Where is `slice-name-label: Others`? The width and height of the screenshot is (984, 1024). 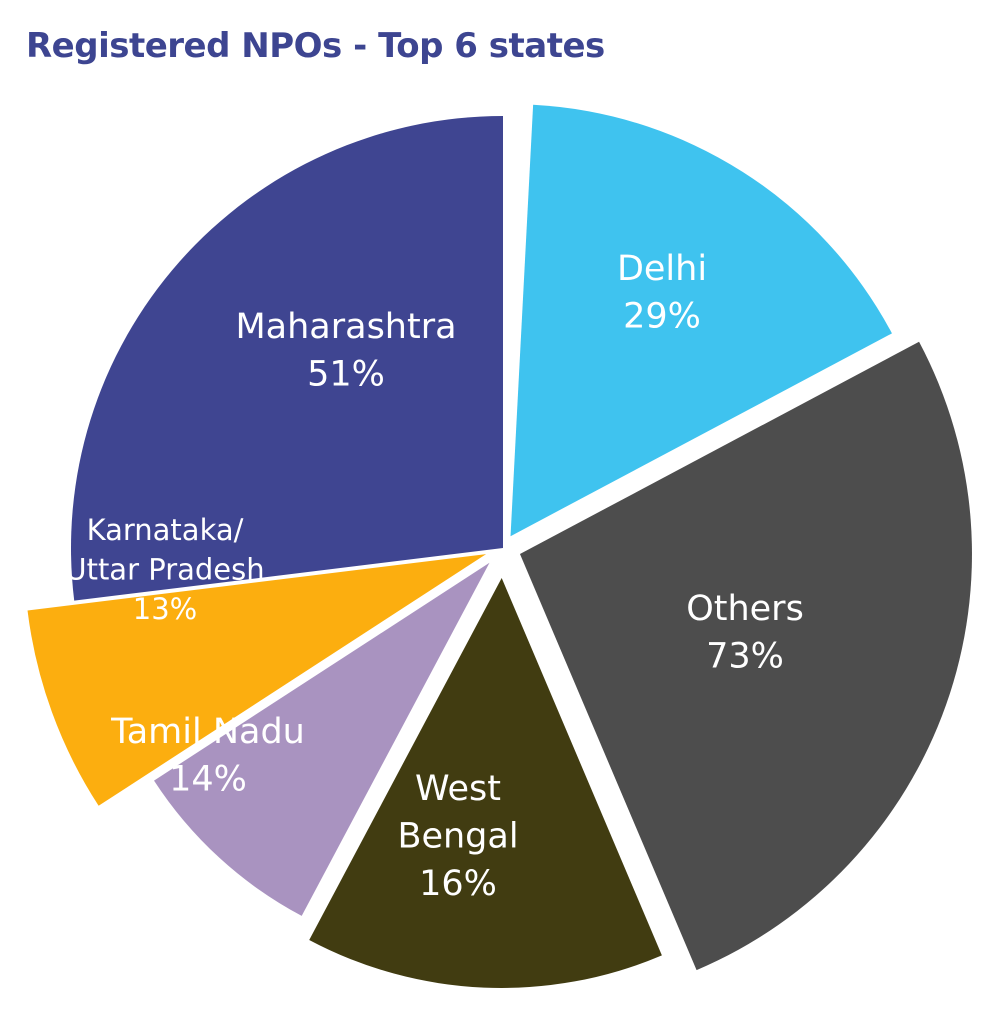
slice-name-label: Others is located at coordinates (745, 609).